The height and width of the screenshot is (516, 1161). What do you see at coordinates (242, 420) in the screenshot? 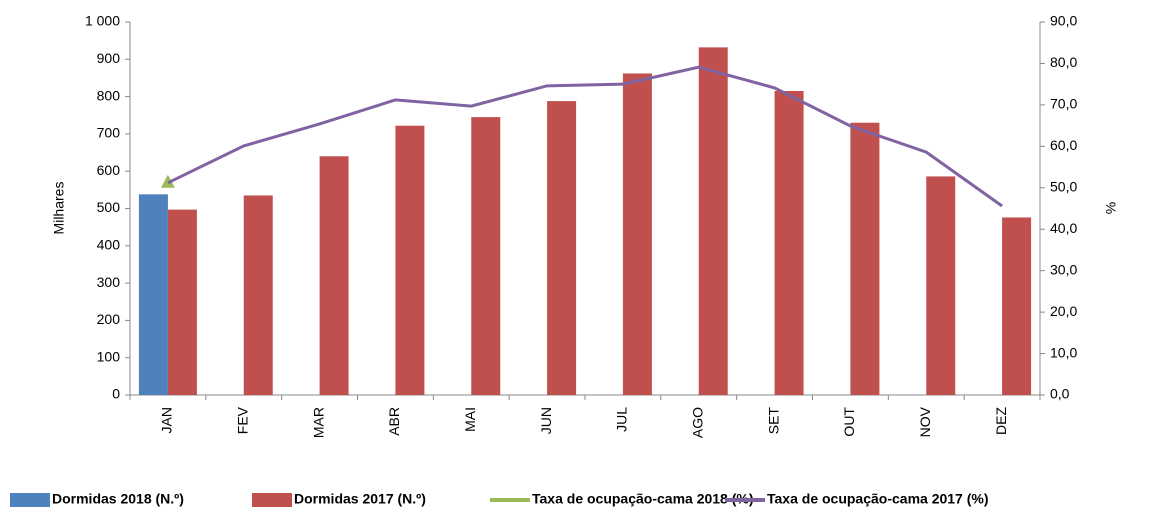
I see `x-tick-label: FEV` at bounding box center [242, 420].